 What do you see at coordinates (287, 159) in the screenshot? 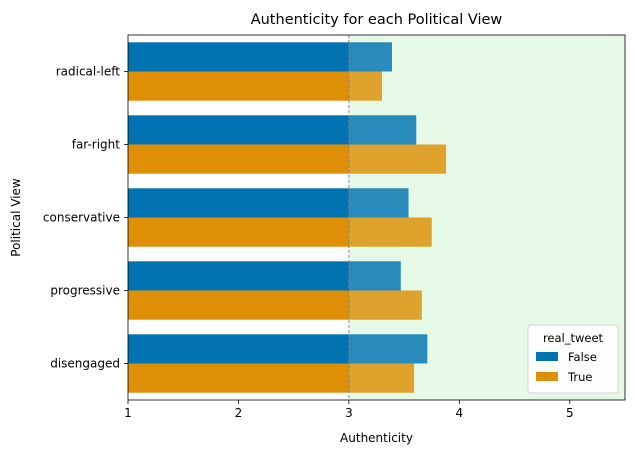
I see `bar-far-right-true` at bounding box center [287, 159].